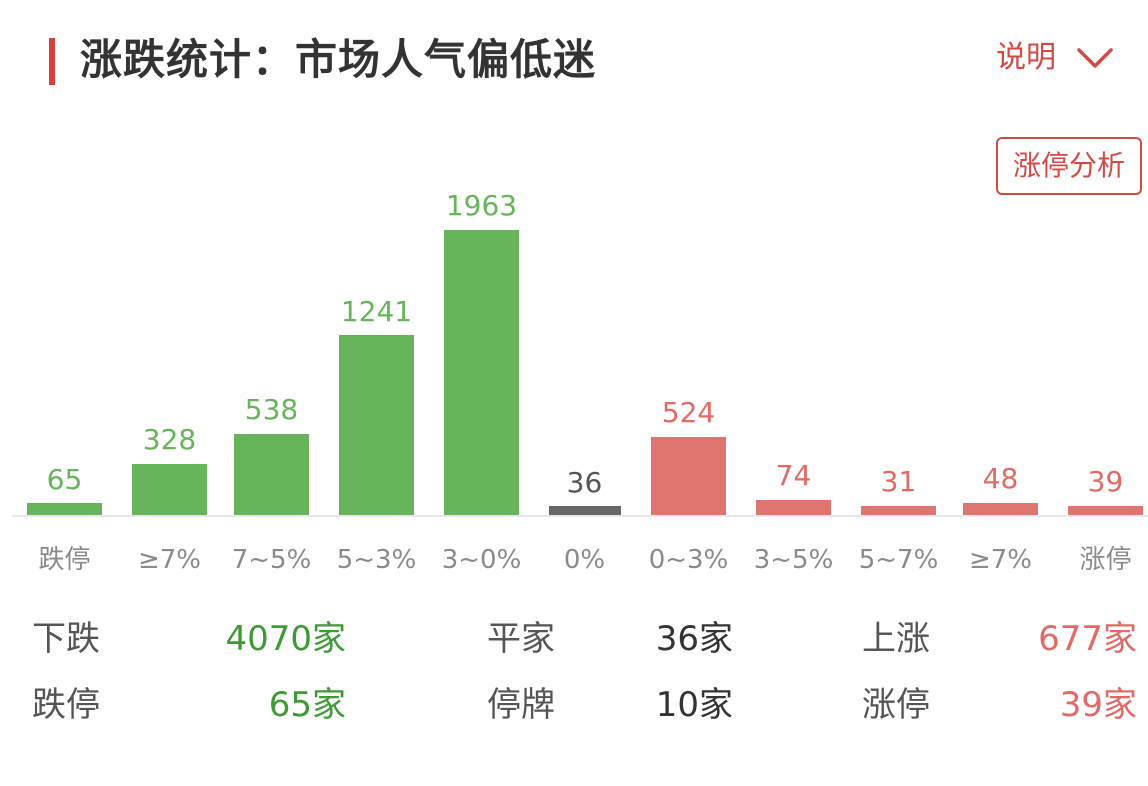 This screenshot has width=1148, height=786. I want to click on bar-value: 538, so click(271, 409).